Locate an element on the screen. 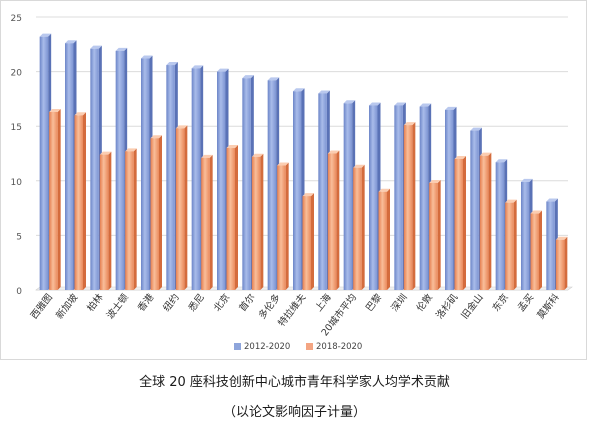  y-tick-label: 25 is located at coordinates (16, 19).